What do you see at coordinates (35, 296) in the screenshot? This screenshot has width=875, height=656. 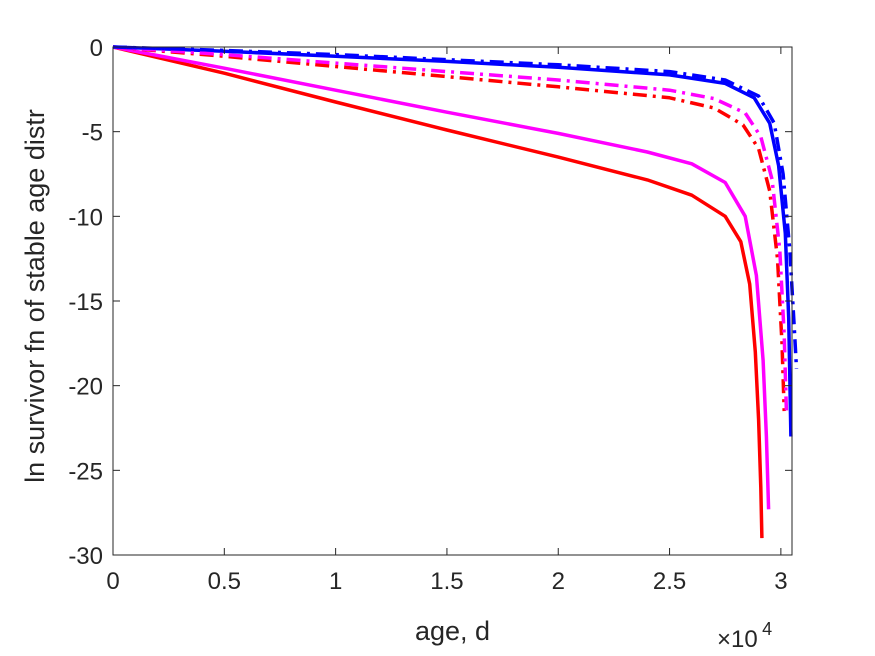 I see `y-axis-label: ln survivor fn of stable age distr` at bounding box center [35, 296].